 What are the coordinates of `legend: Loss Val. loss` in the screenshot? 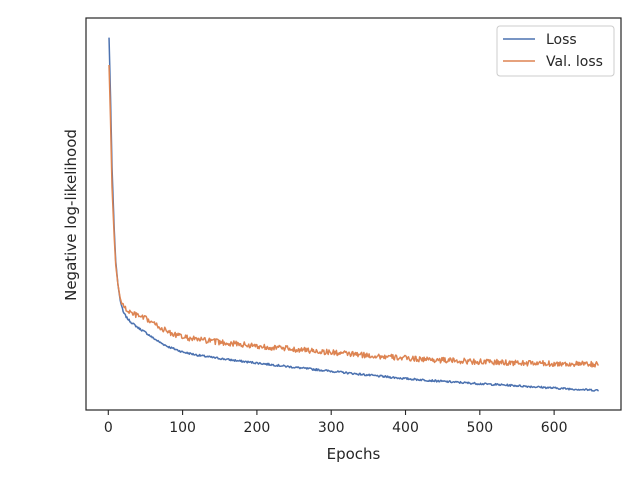 It's located at (555, 51).